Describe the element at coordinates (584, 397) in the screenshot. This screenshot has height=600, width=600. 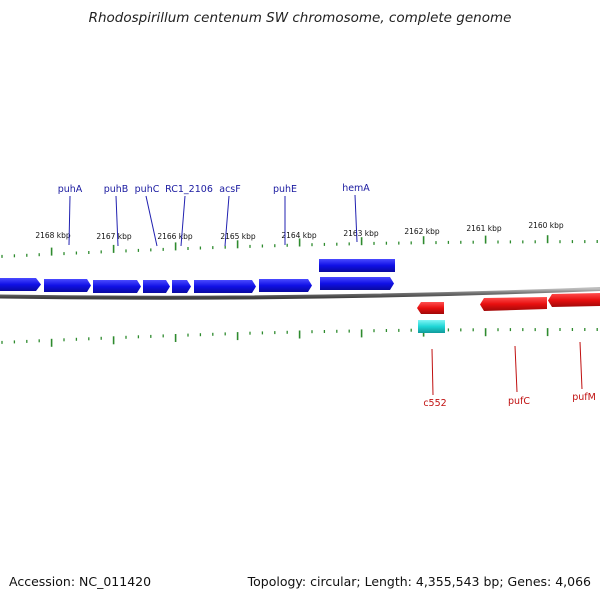
I see `gene-label-pufm: pufM` at that location.